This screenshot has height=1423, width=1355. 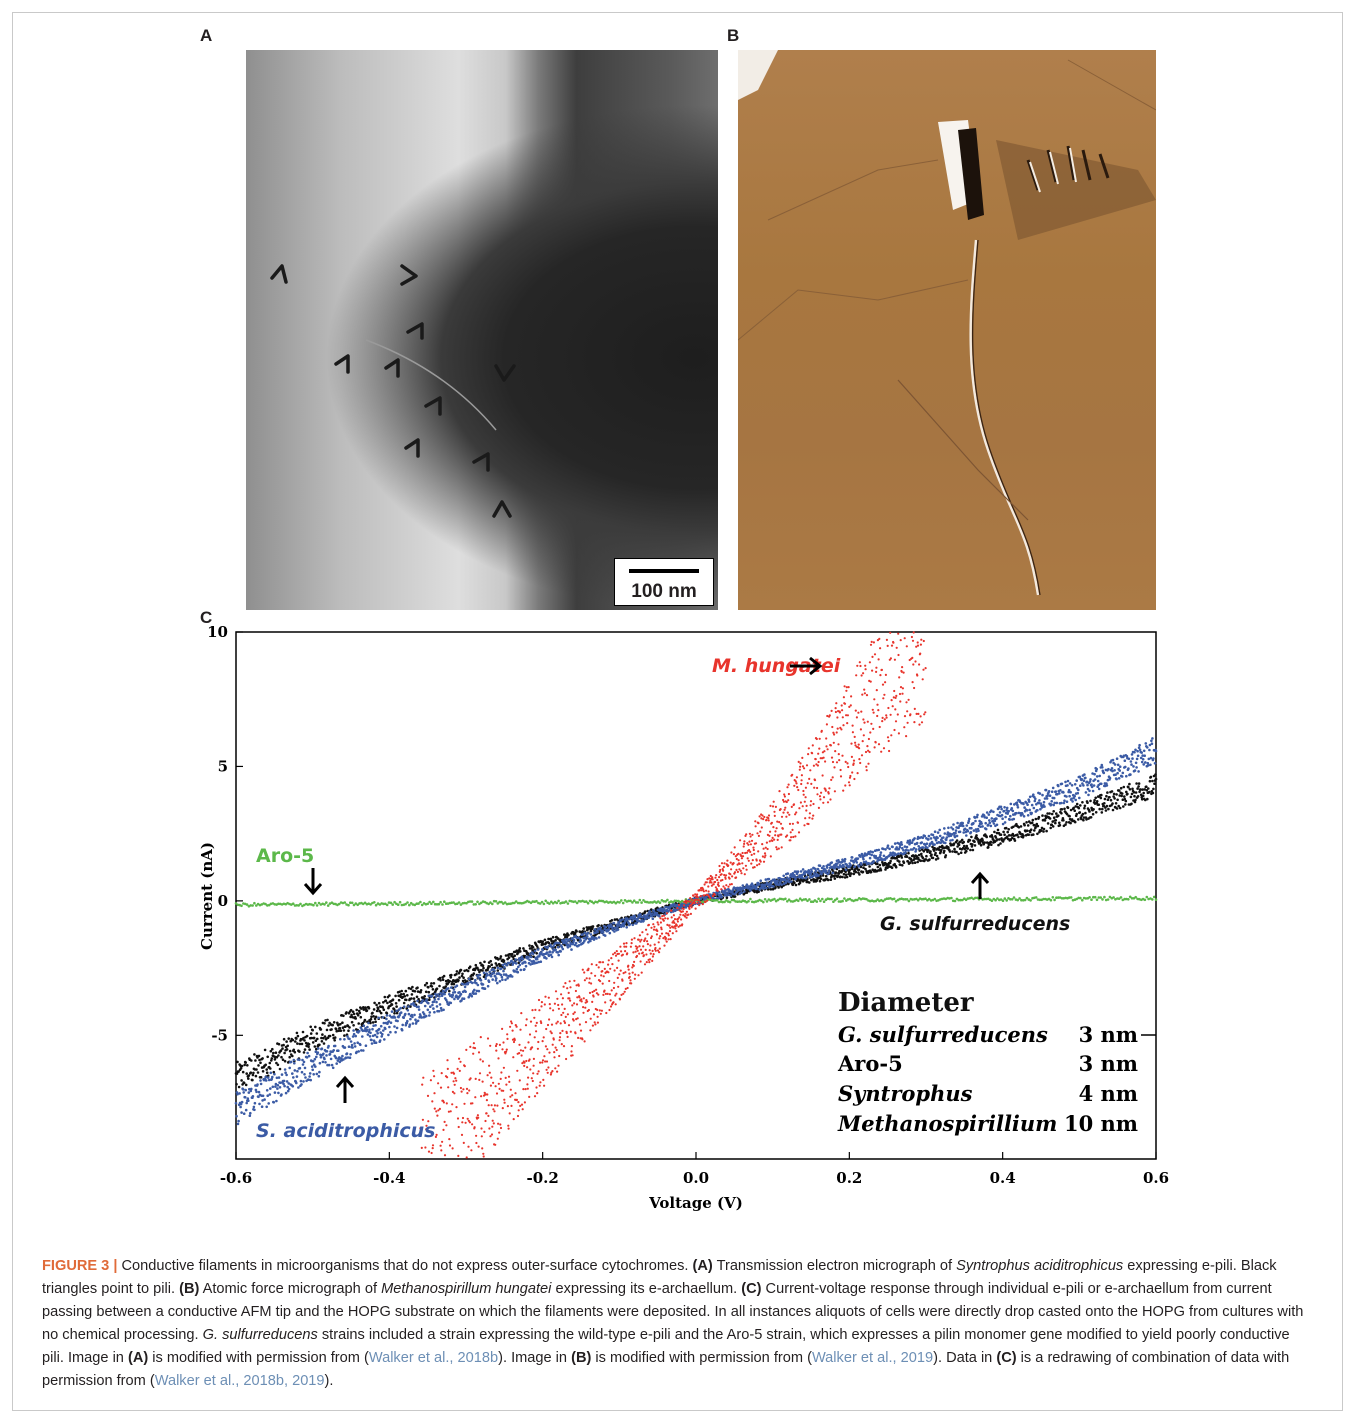 What do you see at coordinates (393, 391) in the screenshot?
I see `tem-micrograph-markers` at bounding box center [393, 391].